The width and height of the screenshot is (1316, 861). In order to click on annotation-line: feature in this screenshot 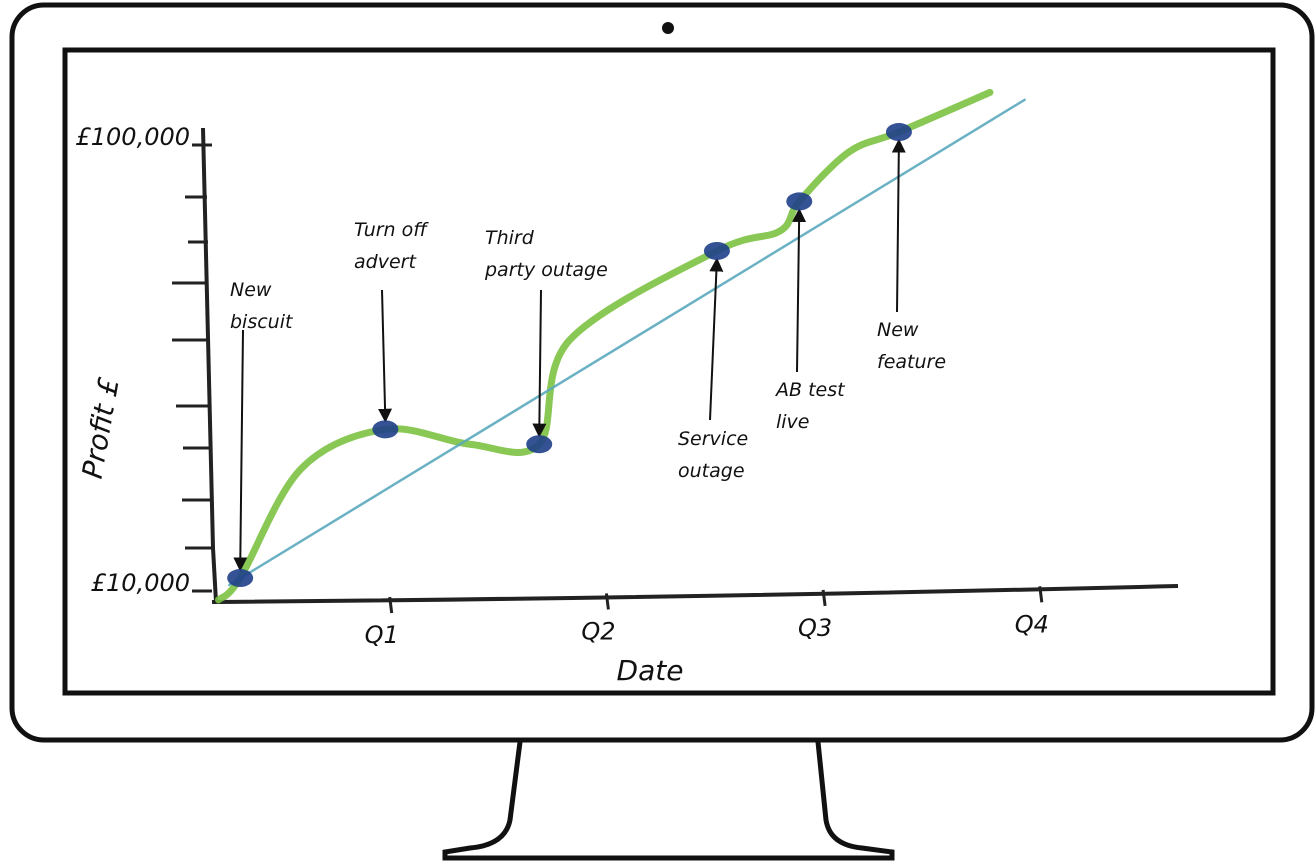, I will do `click(911, 362)`.